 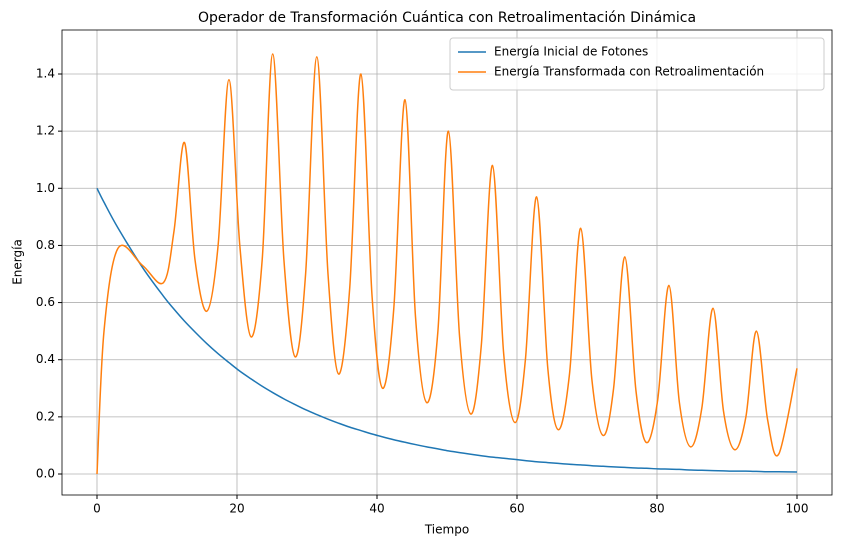 What do you see at coordinates (656, 509) in the screenshot?
I see `x-tick-label: 80` at bounding box center [656, 509].